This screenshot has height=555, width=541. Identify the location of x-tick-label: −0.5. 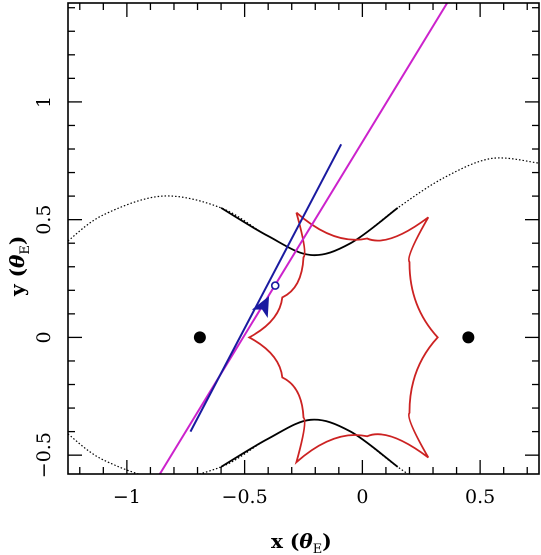
(245, 497).